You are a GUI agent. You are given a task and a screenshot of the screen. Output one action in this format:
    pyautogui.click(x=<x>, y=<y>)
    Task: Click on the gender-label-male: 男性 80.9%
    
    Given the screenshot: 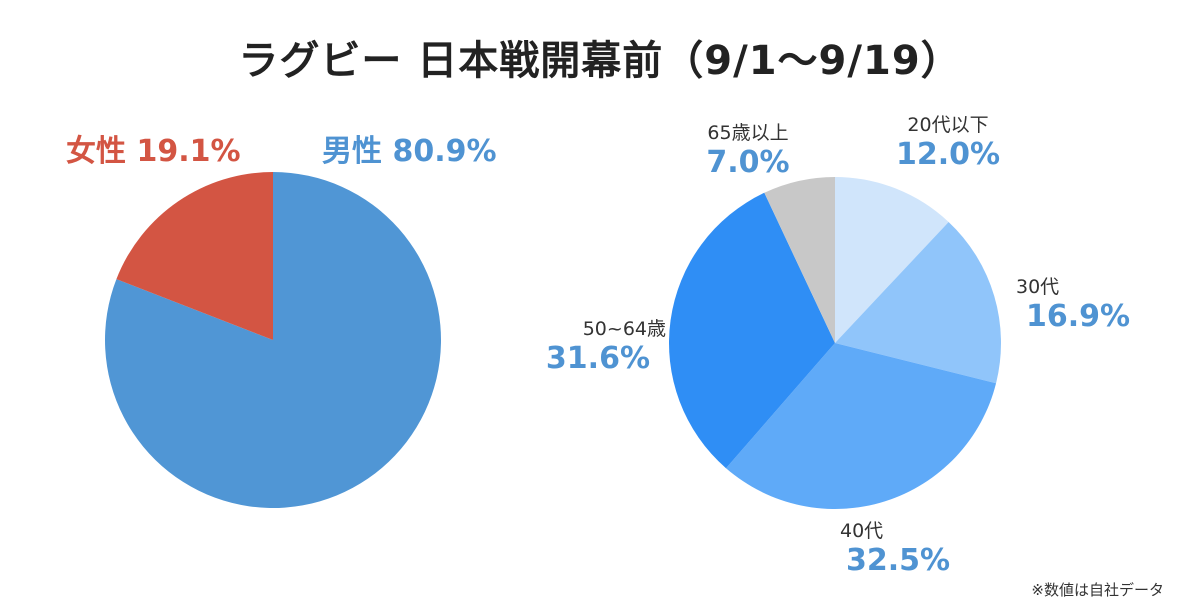 What is the action you would take?
    pyautogui.click(x=409, y=148)
    